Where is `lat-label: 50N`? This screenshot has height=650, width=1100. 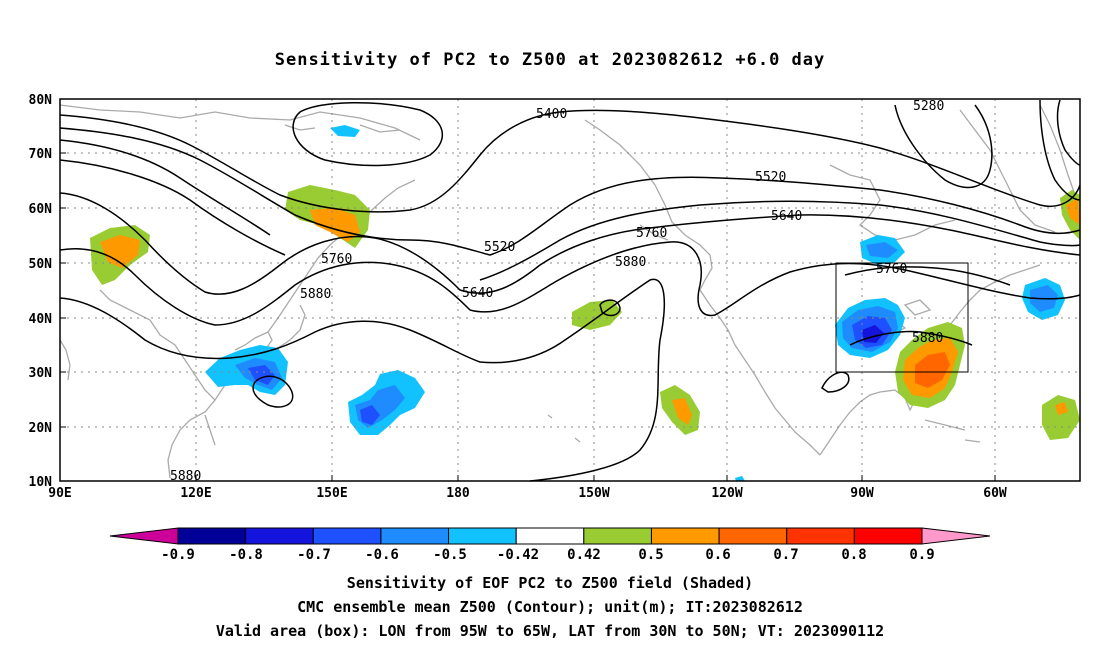
lat-label: 50N is located at coordinates (41, 264).